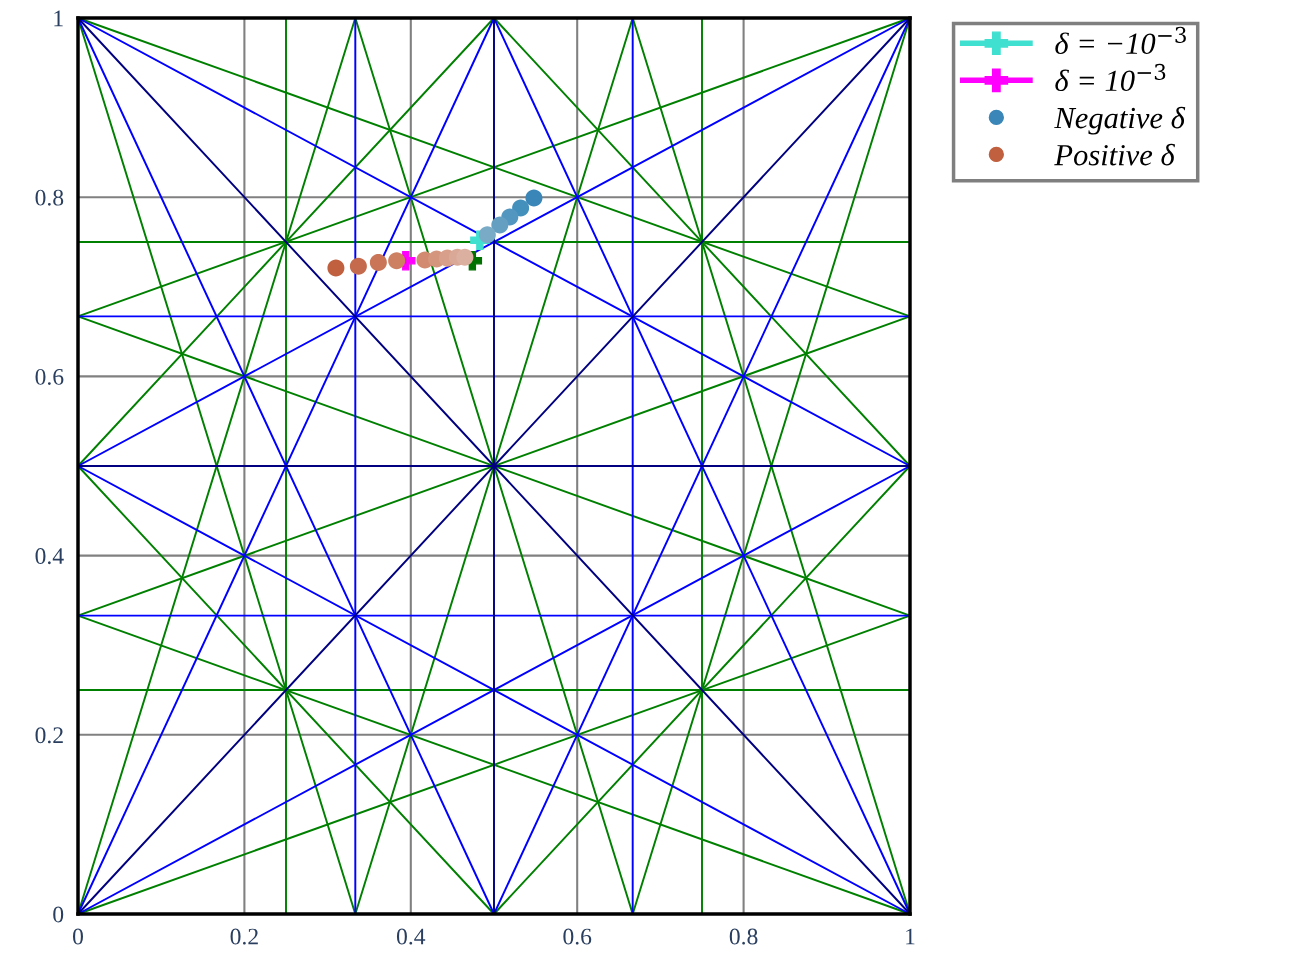 The height and width of the screenshot is (970, 1311). I want to click on x-tick-label: 0.6, so click(577, 936).